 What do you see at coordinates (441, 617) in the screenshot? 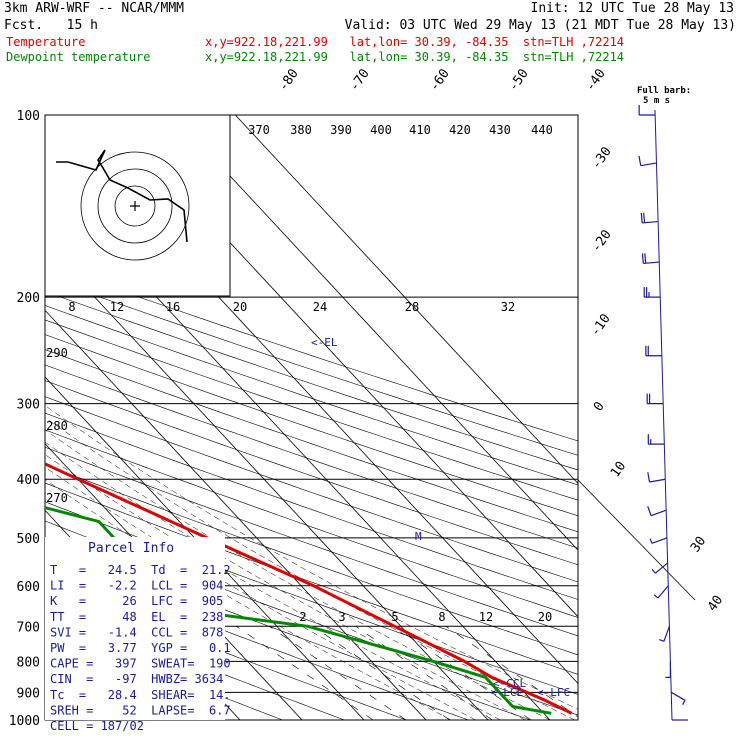
I see `mixing-ratio-bottom-label: 8` at bounding box center [441, 617].